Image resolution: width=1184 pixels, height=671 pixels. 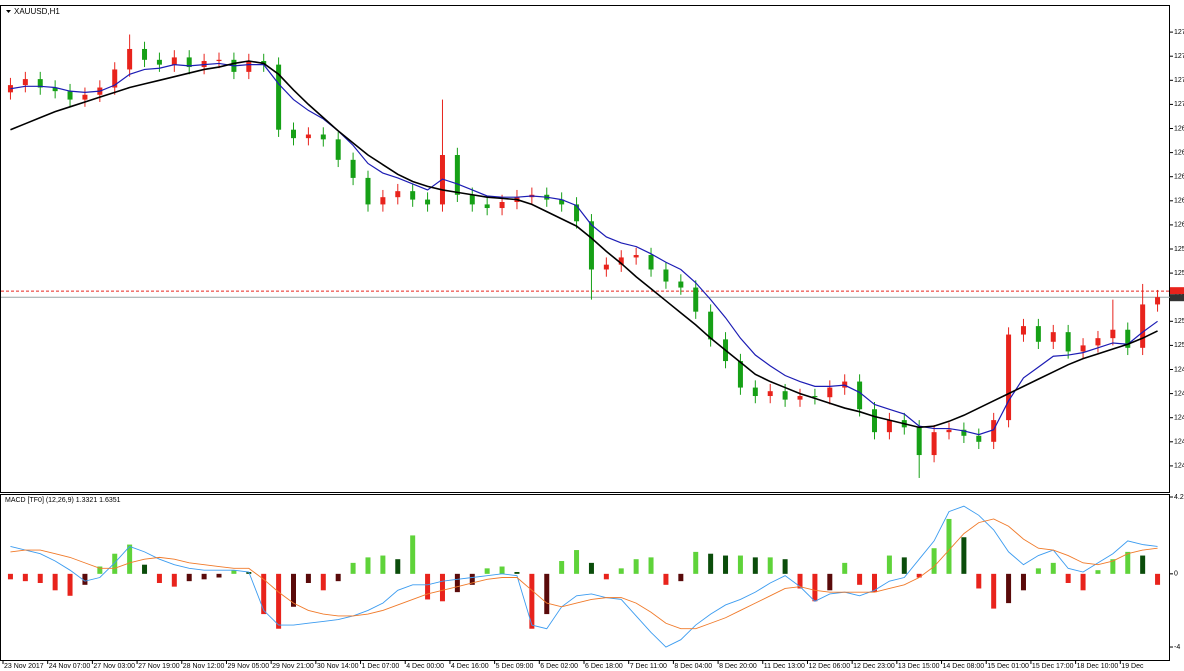 What do you see at coordinates (1179, 225) in the screenshot?
I see `y-tick-label: 1260` at bounding box center [1179, 225].